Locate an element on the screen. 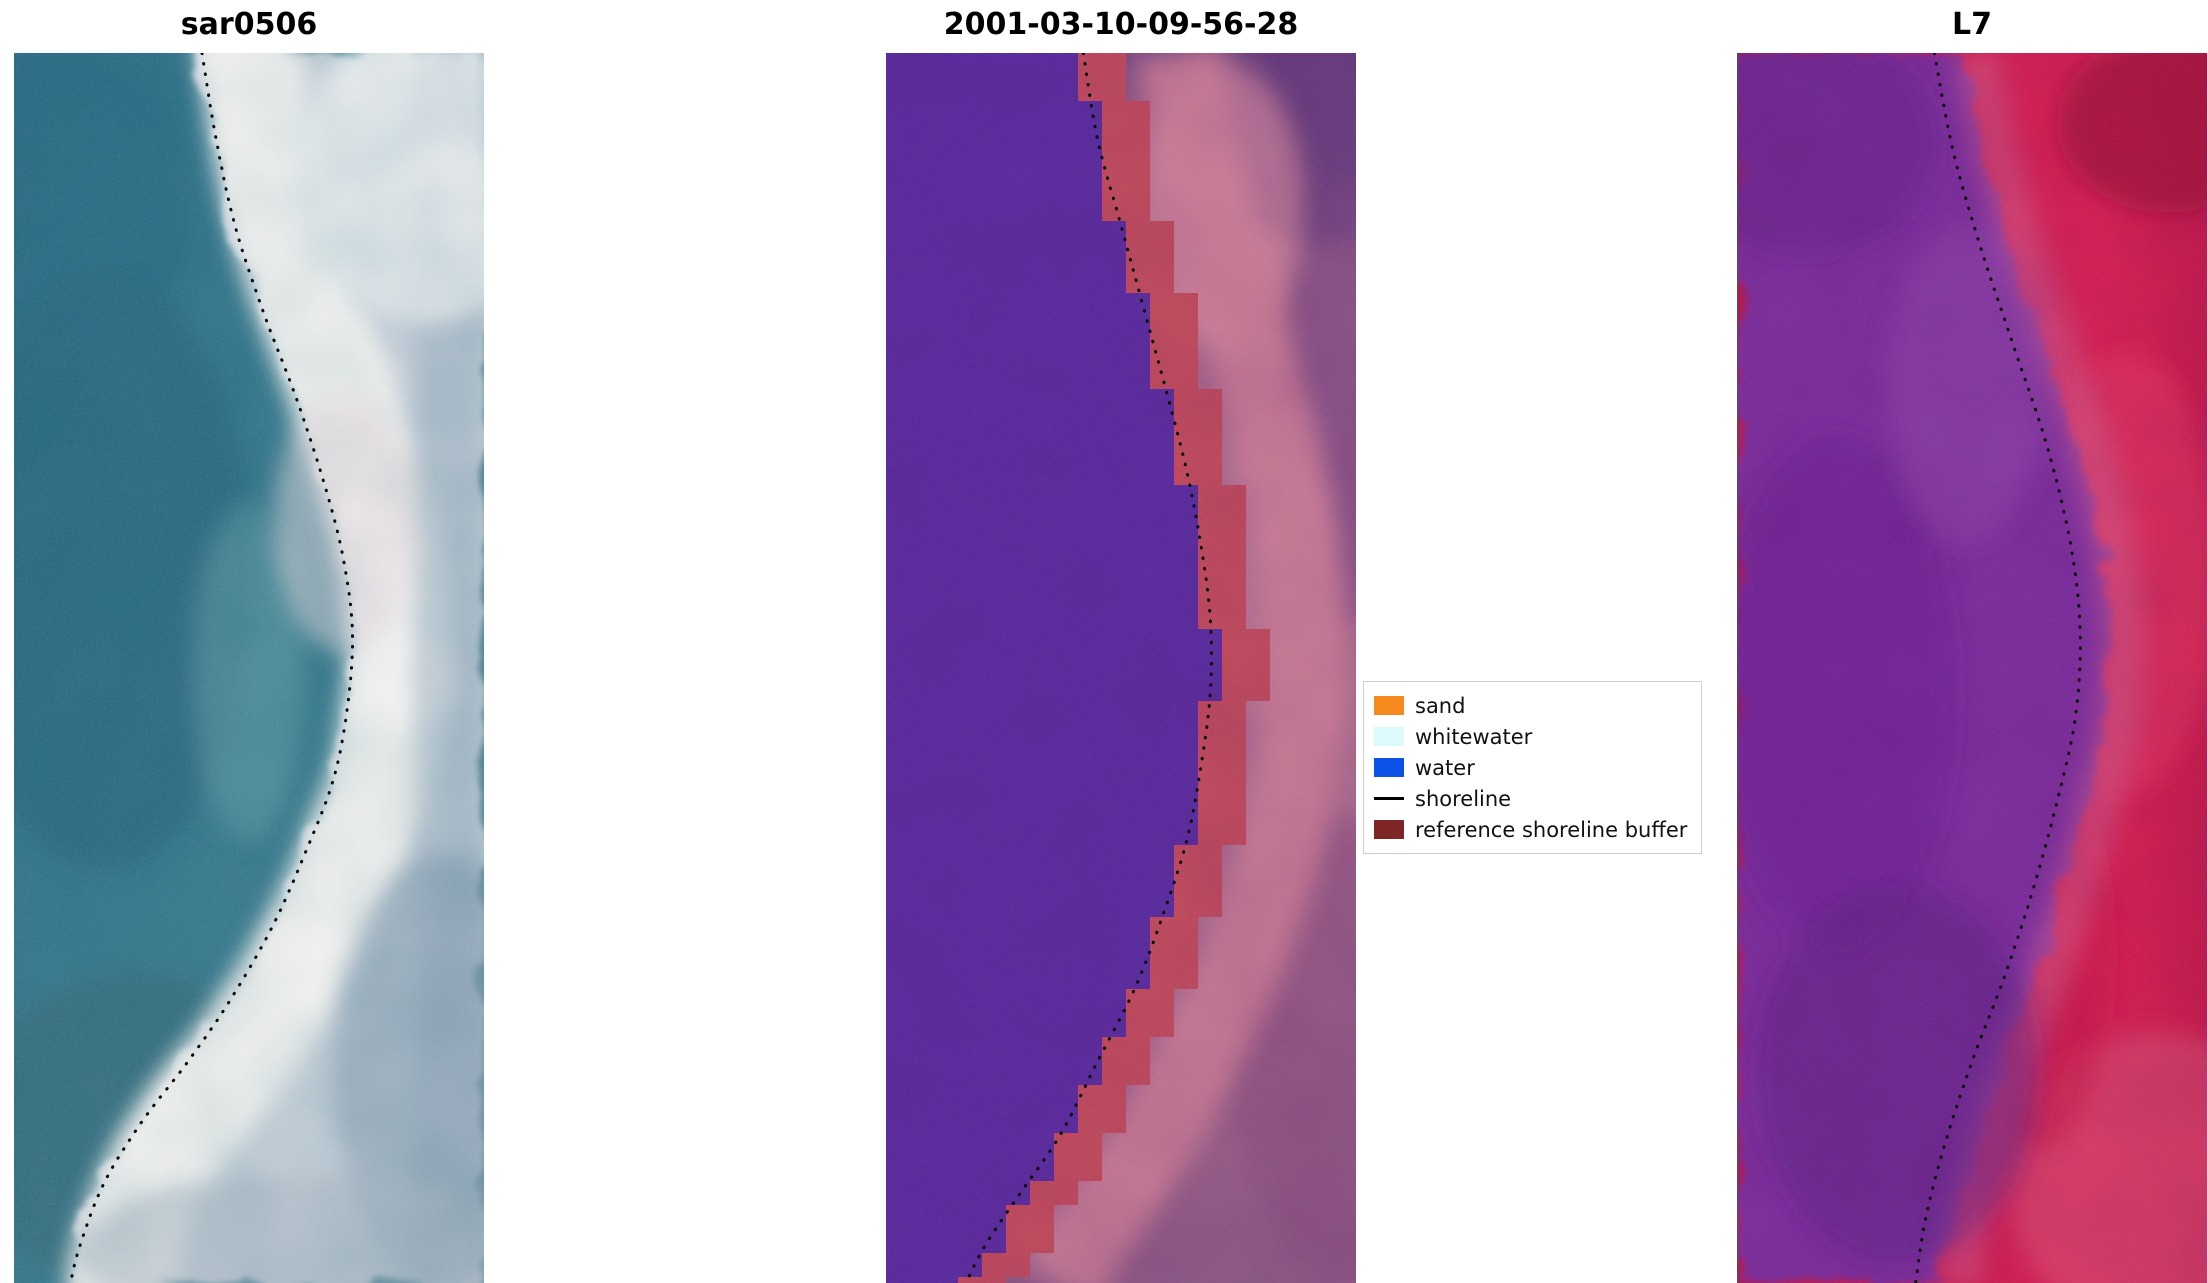 The height and width of the screenshot is (1283, 2208). legend-label: sand is located at coordinates (1440, 705).